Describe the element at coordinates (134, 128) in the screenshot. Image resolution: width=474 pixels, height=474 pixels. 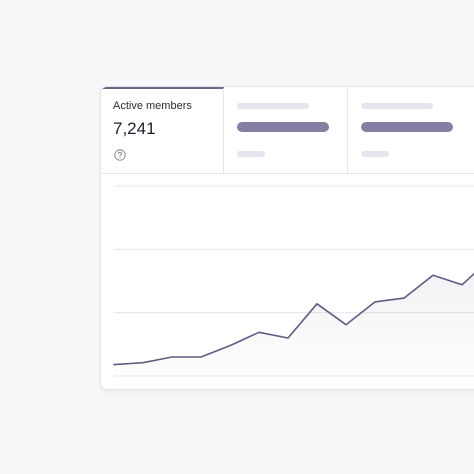
I see `metric-value: 7,241` at that location.